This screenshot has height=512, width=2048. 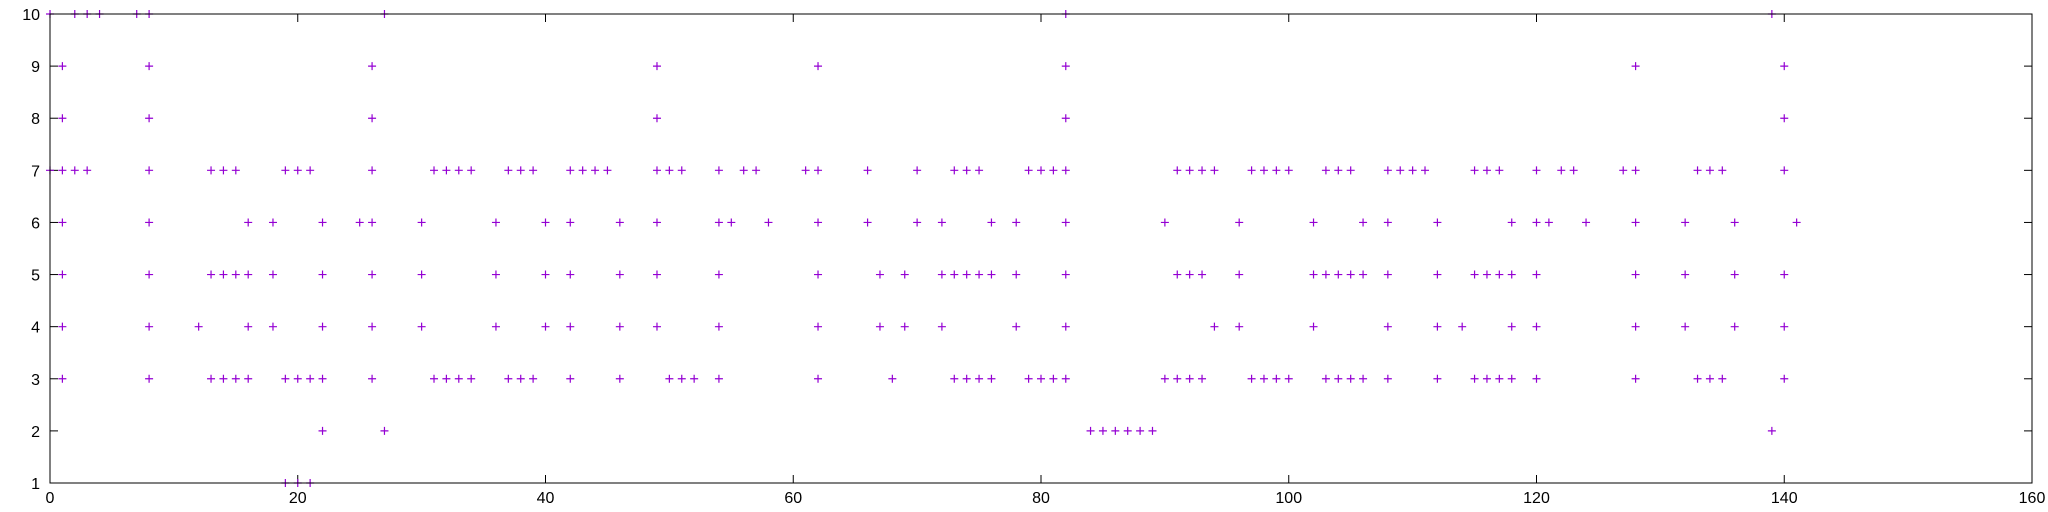 I want to click on y-tick-label: 7, so click(x=35, y=171).